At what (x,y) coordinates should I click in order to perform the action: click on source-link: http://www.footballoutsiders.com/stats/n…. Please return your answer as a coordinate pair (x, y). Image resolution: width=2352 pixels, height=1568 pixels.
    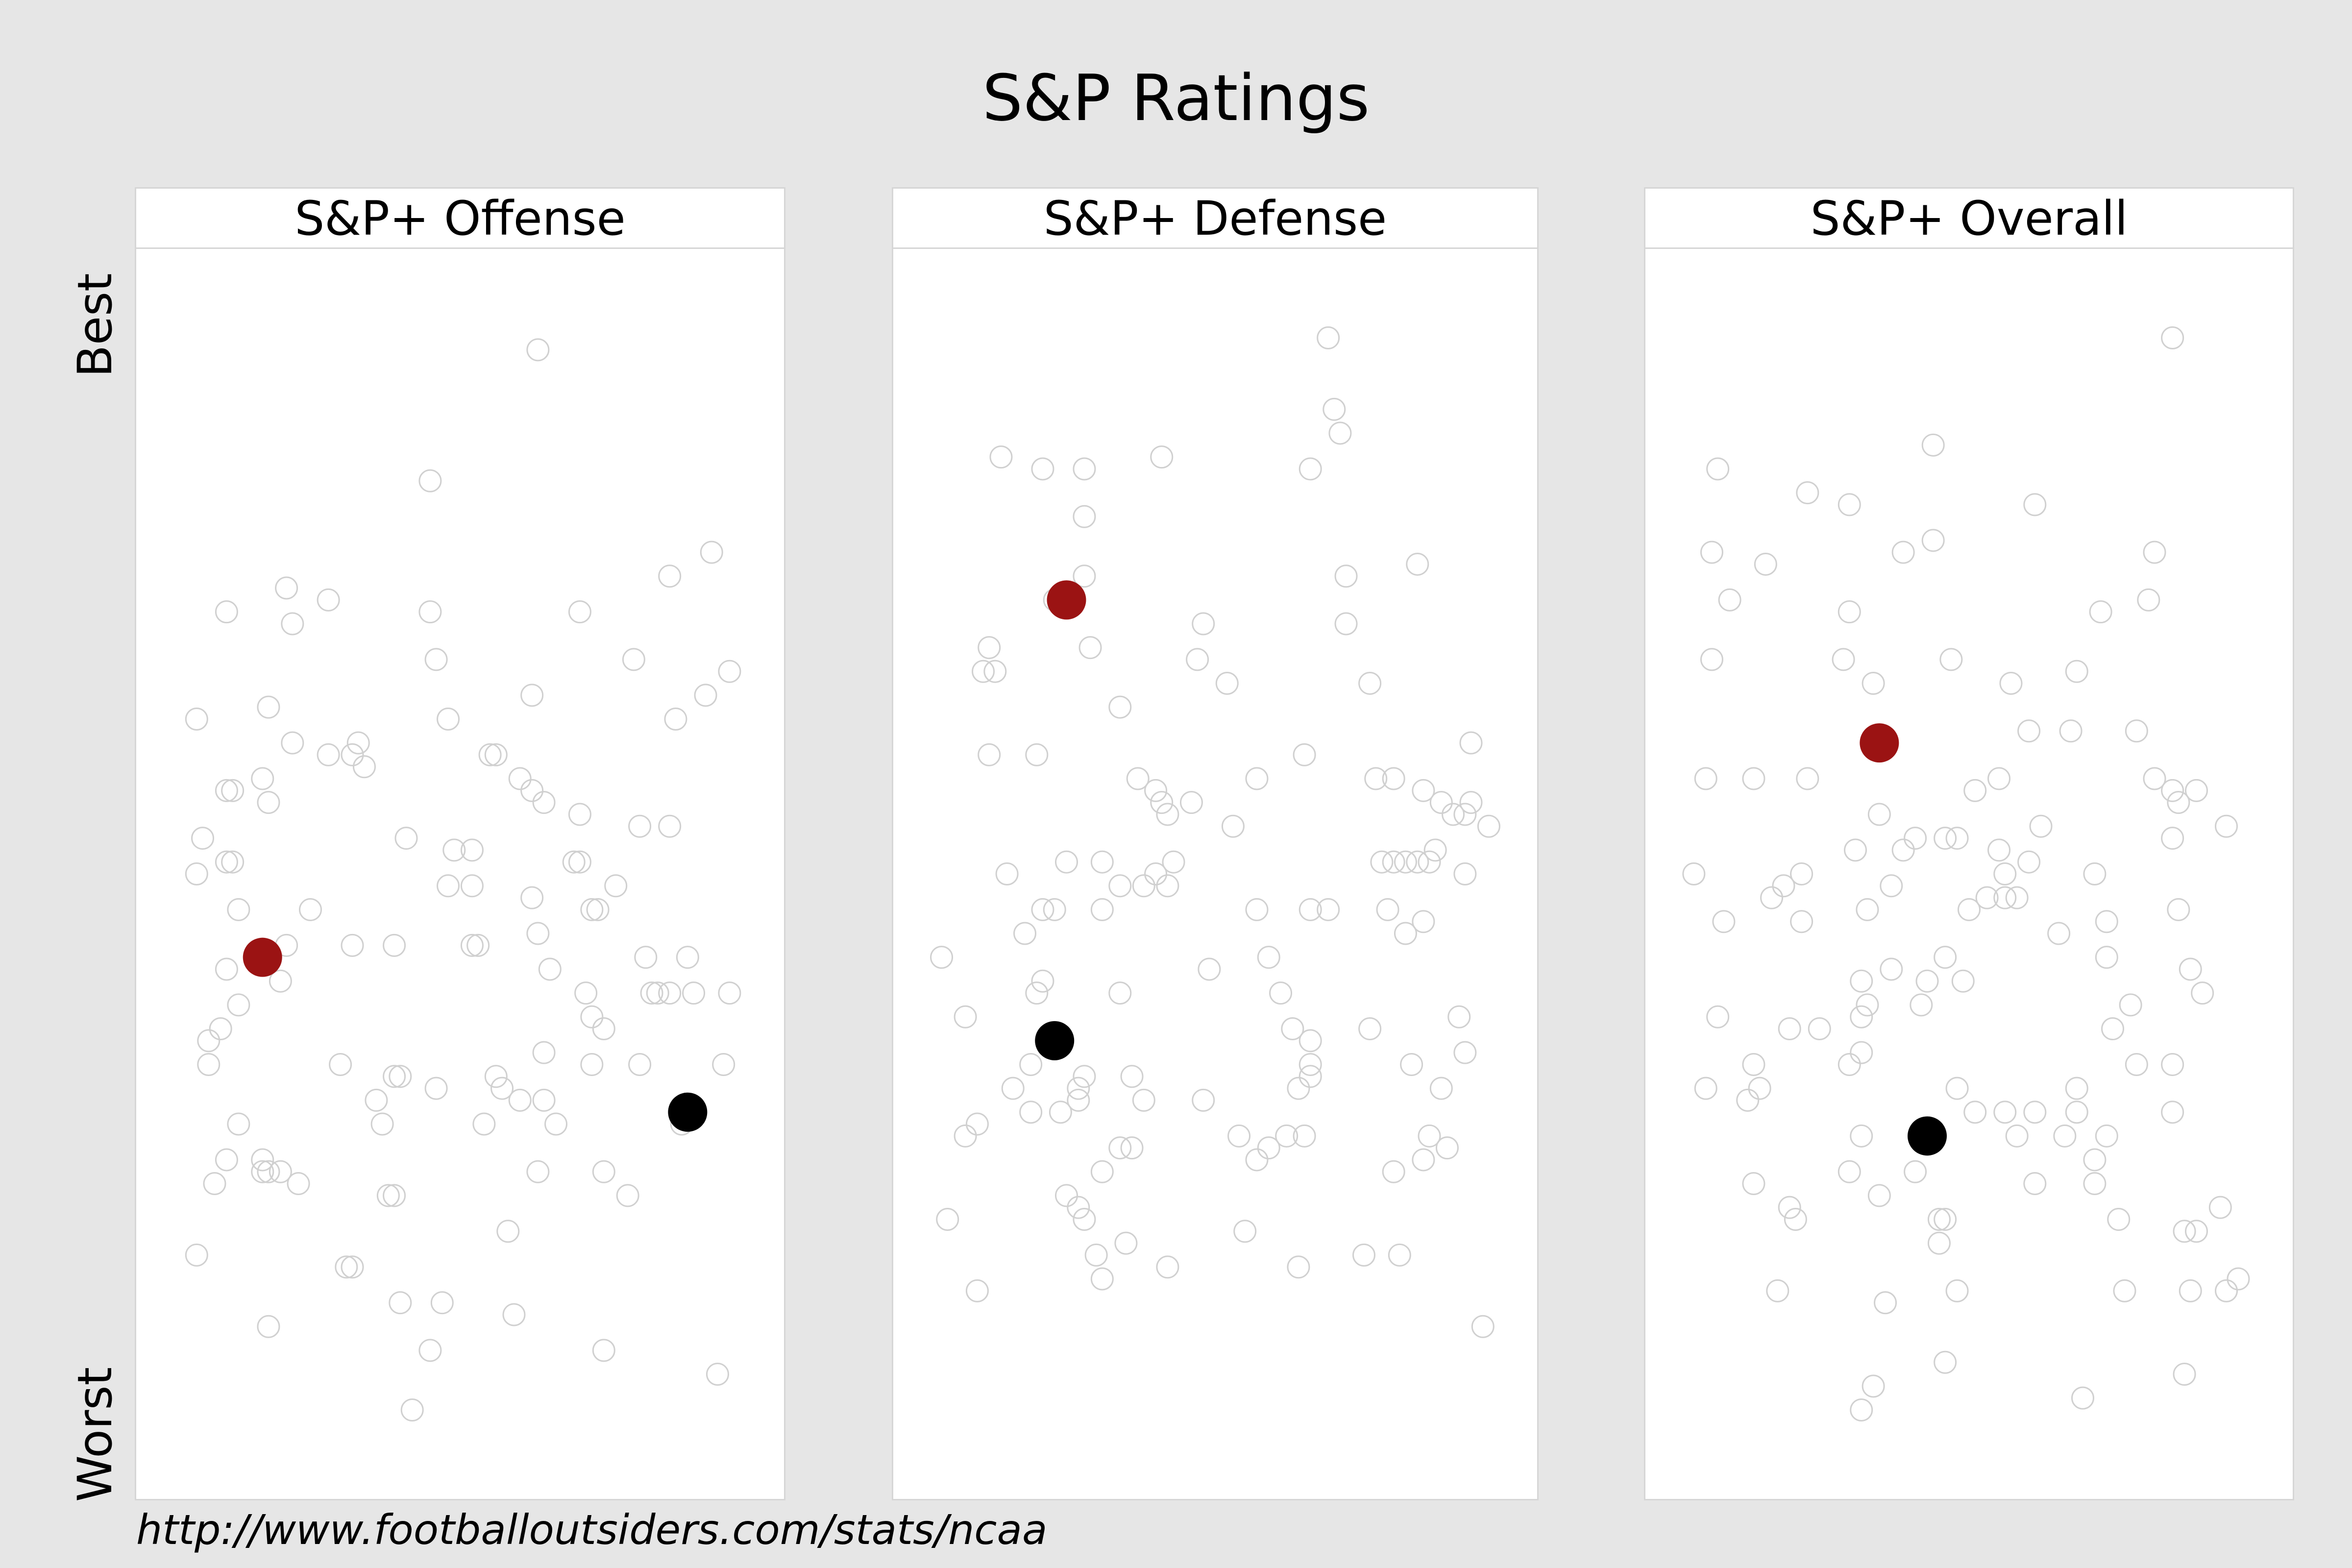
    Looking at the image, I should click on (592, 1530).